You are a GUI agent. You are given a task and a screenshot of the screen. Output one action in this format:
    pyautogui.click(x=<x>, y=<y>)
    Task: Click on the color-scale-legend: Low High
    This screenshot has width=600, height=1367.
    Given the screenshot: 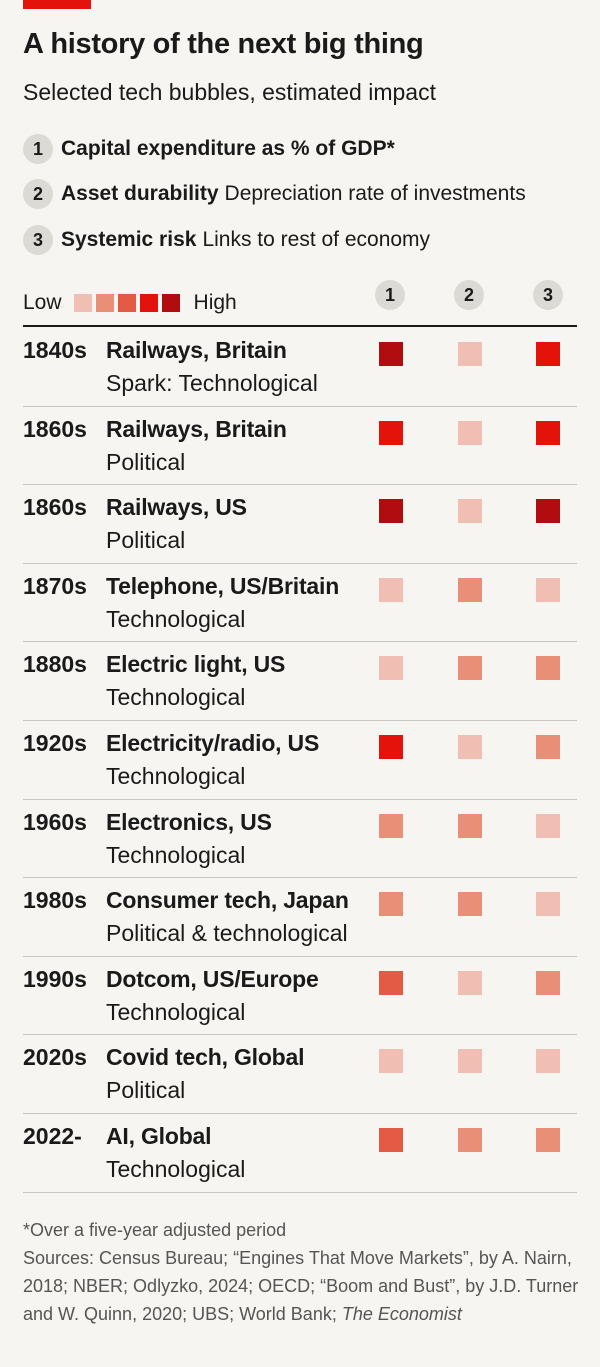 What is the action you would take?
    pyautogui.click(x=130, y=303)
    